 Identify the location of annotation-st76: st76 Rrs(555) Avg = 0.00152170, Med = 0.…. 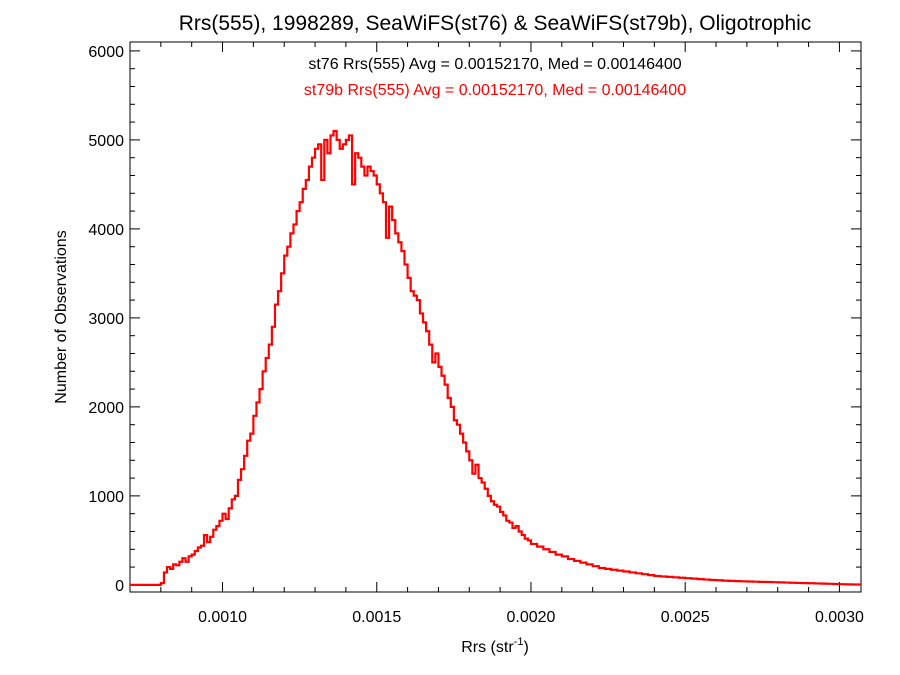
(494, 64).